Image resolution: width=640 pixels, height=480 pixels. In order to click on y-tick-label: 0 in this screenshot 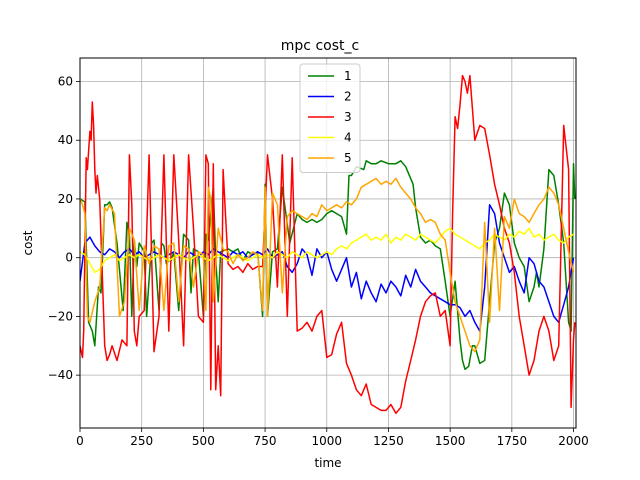, I will do `click(69, 258)`.